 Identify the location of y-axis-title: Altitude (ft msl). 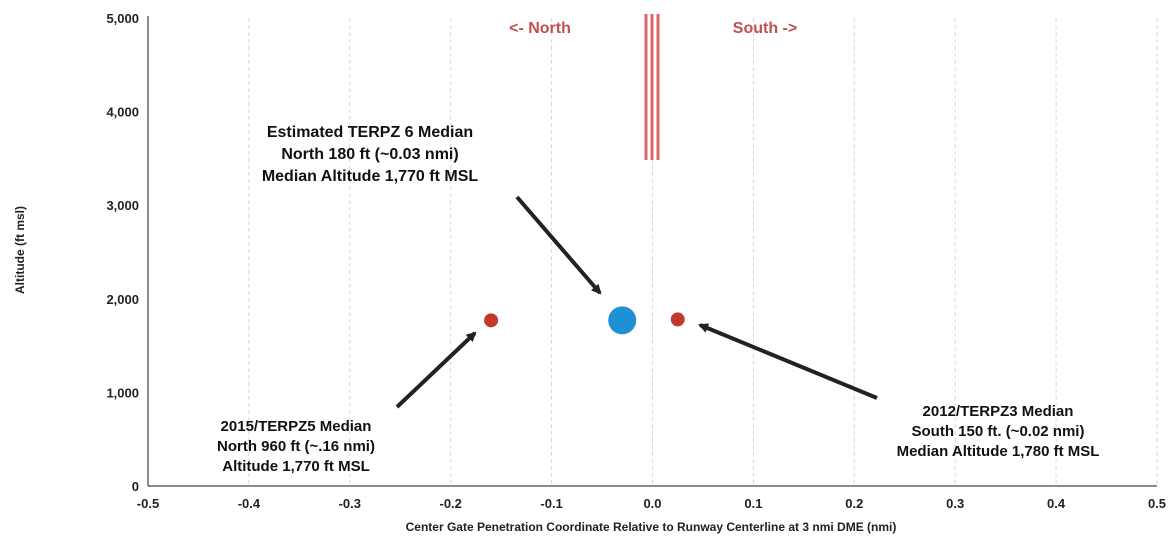
(20, 250).